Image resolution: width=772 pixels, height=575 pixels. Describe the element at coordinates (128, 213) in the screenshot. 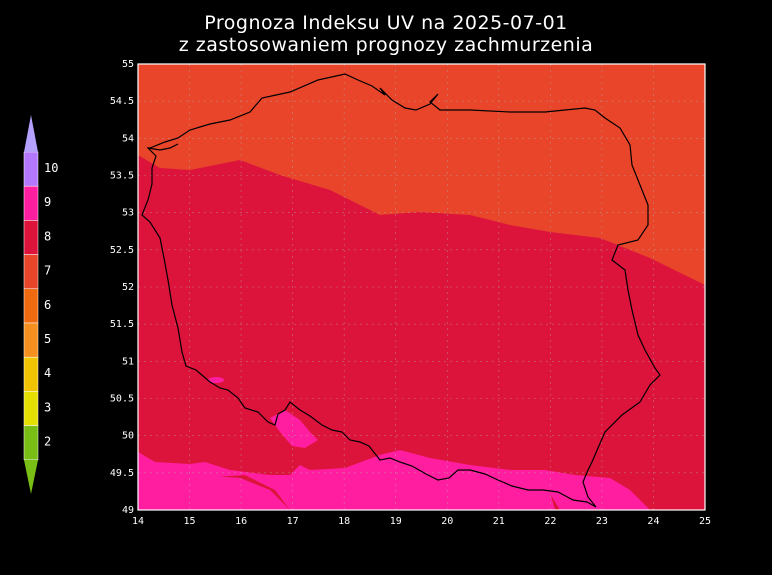

I see `y-tick-label: 53` at that location.